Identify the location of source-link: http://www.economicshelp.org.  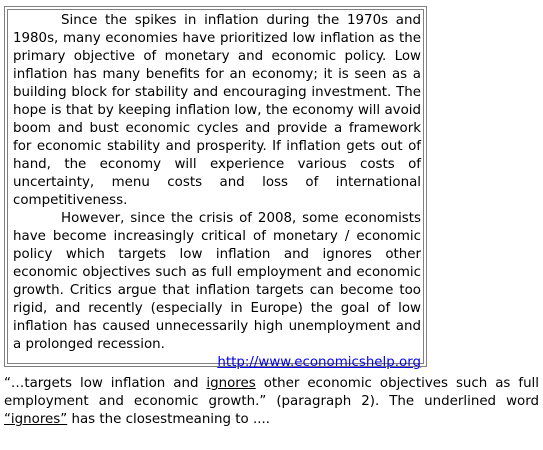
(319, 362).